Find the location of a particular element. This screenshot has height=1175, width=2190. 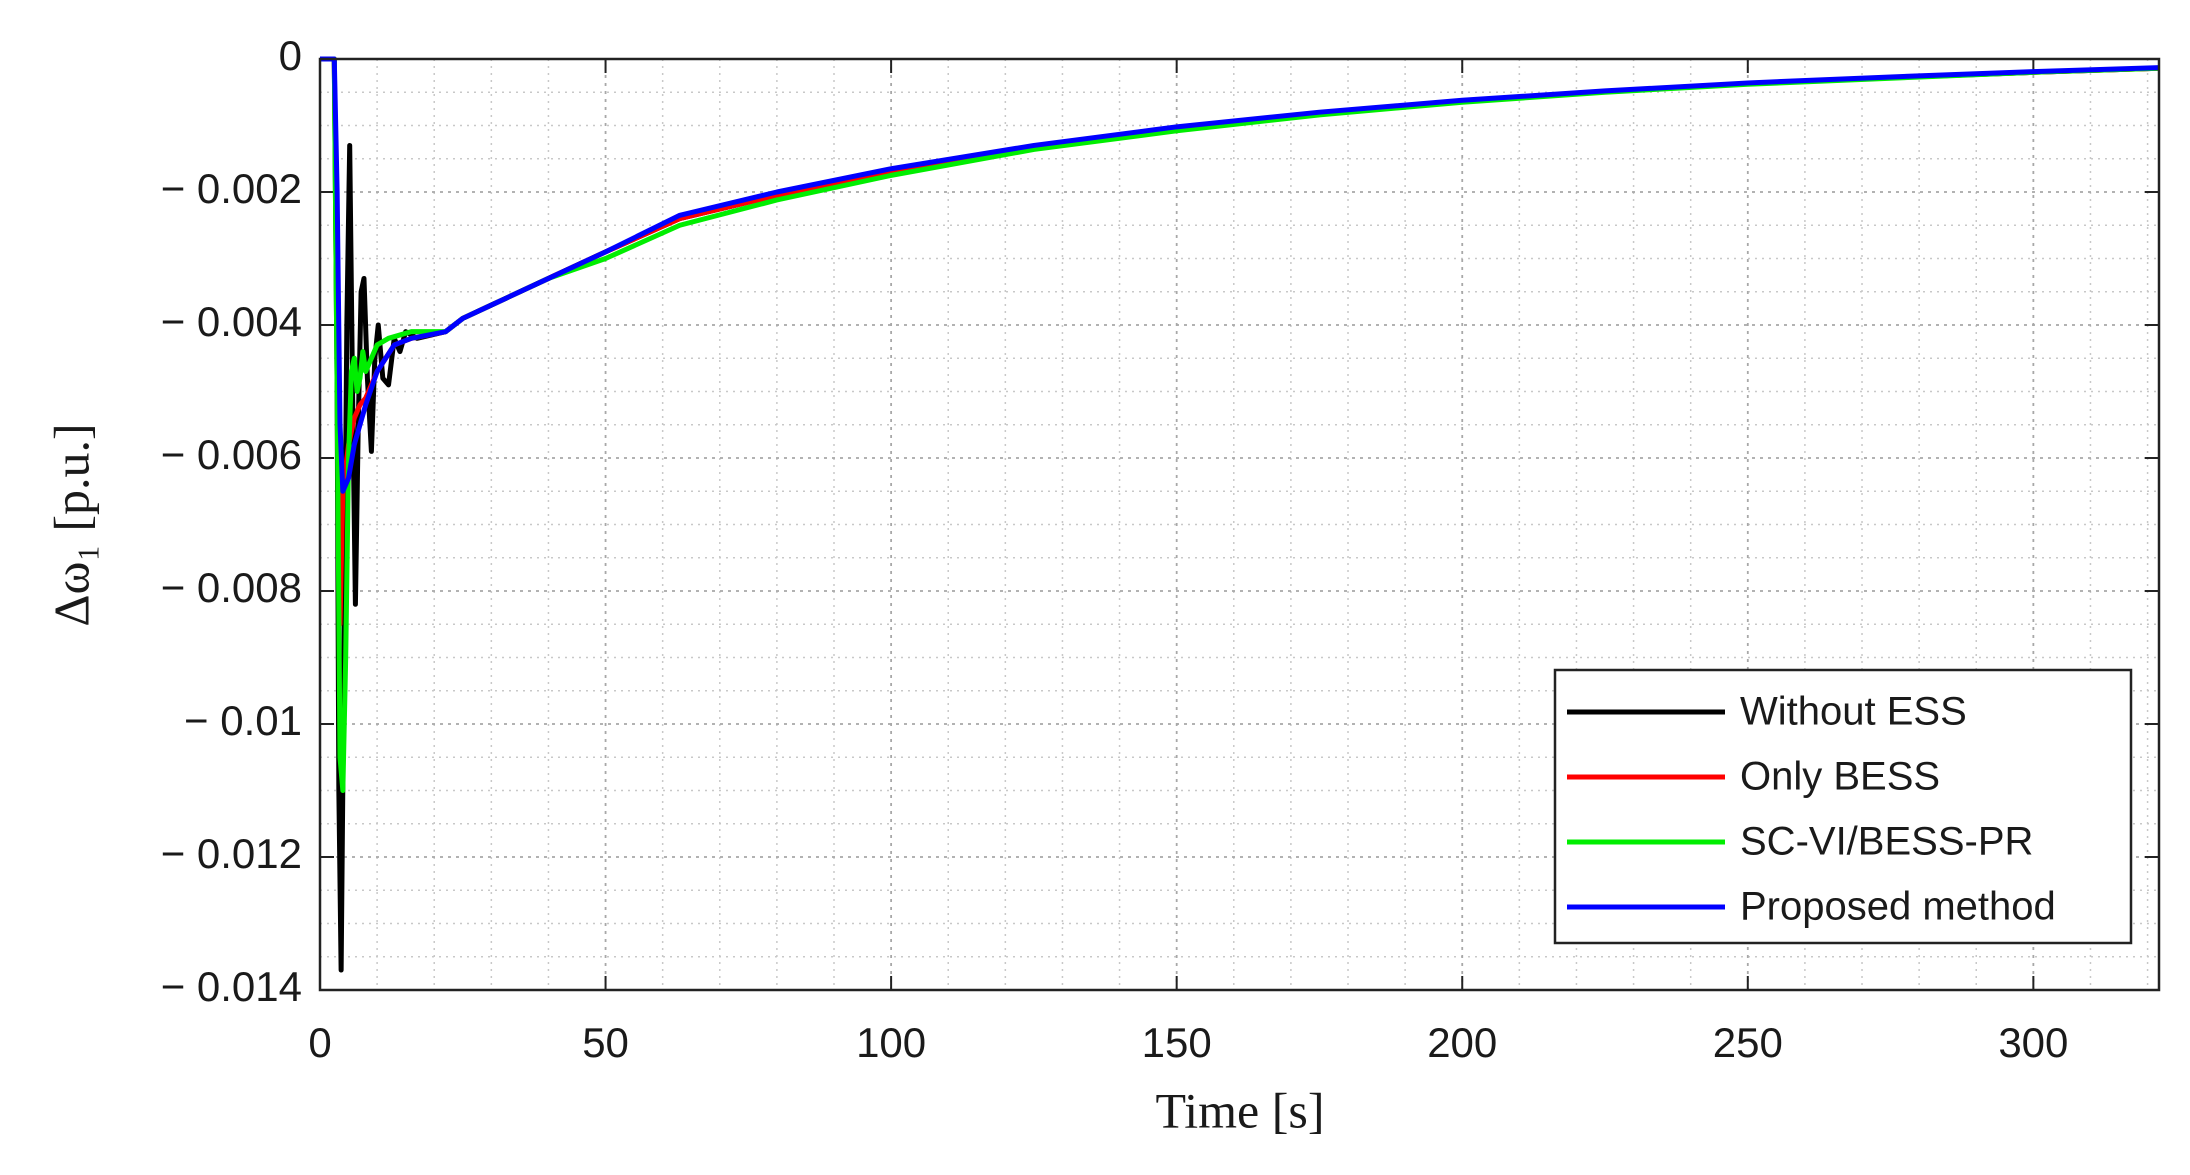

x-axis-label: Time [s] is located at coordinates (1239, 1110).